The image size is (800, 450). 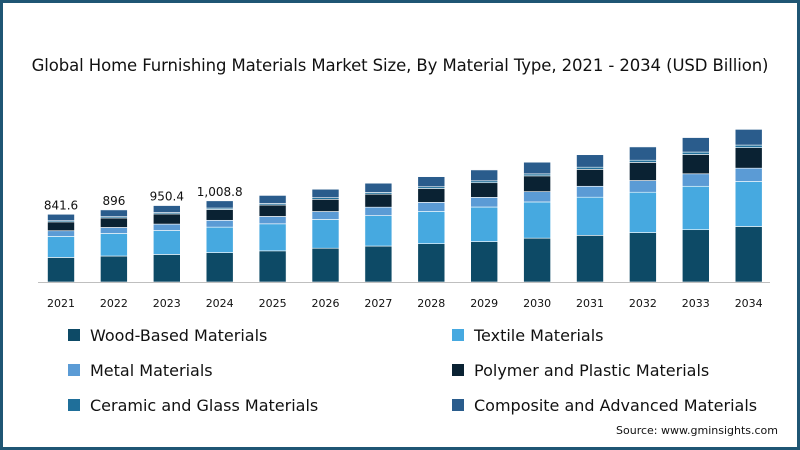 I want to click on x-tick-label-2034: 2034, so click(x=749, y=303).